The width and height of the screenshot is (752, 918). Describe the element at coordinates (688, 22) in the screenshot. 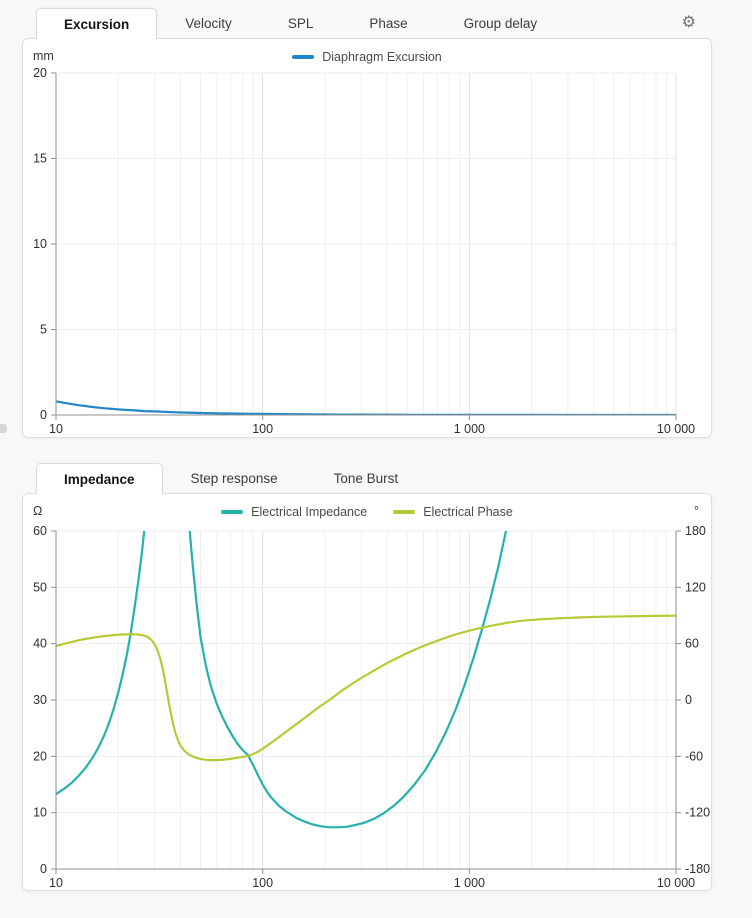

I see `settings-gear-icon: ⚙` at that location.